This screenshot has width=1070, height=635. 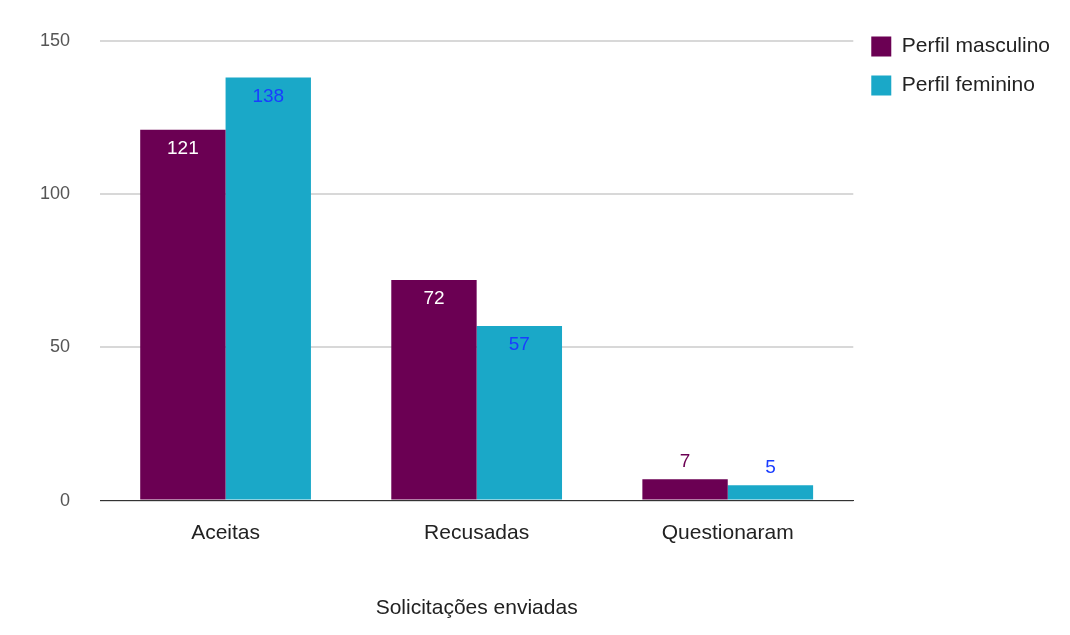 I want to click on legend-label: Perfil masculino, so click(x=976, y=45).